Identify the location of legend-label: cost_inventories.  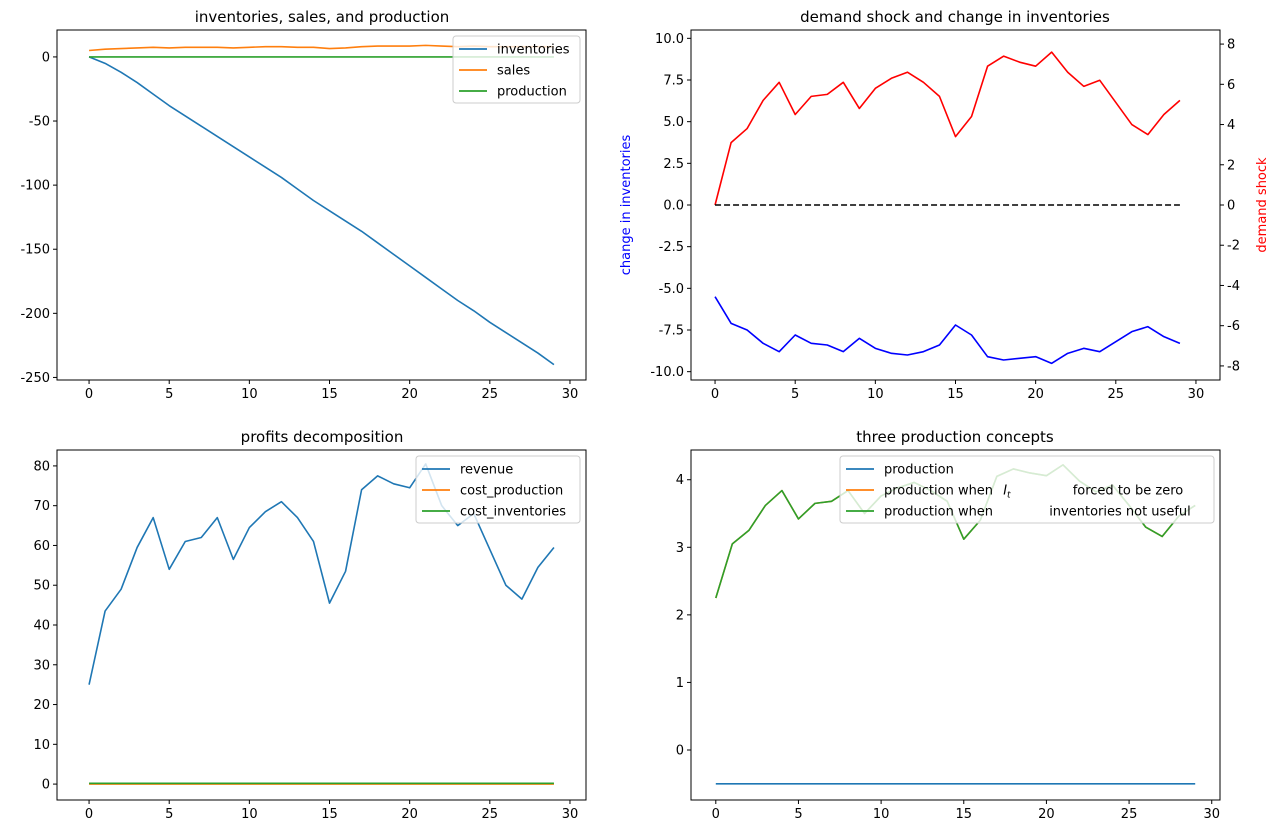
(513, 512).